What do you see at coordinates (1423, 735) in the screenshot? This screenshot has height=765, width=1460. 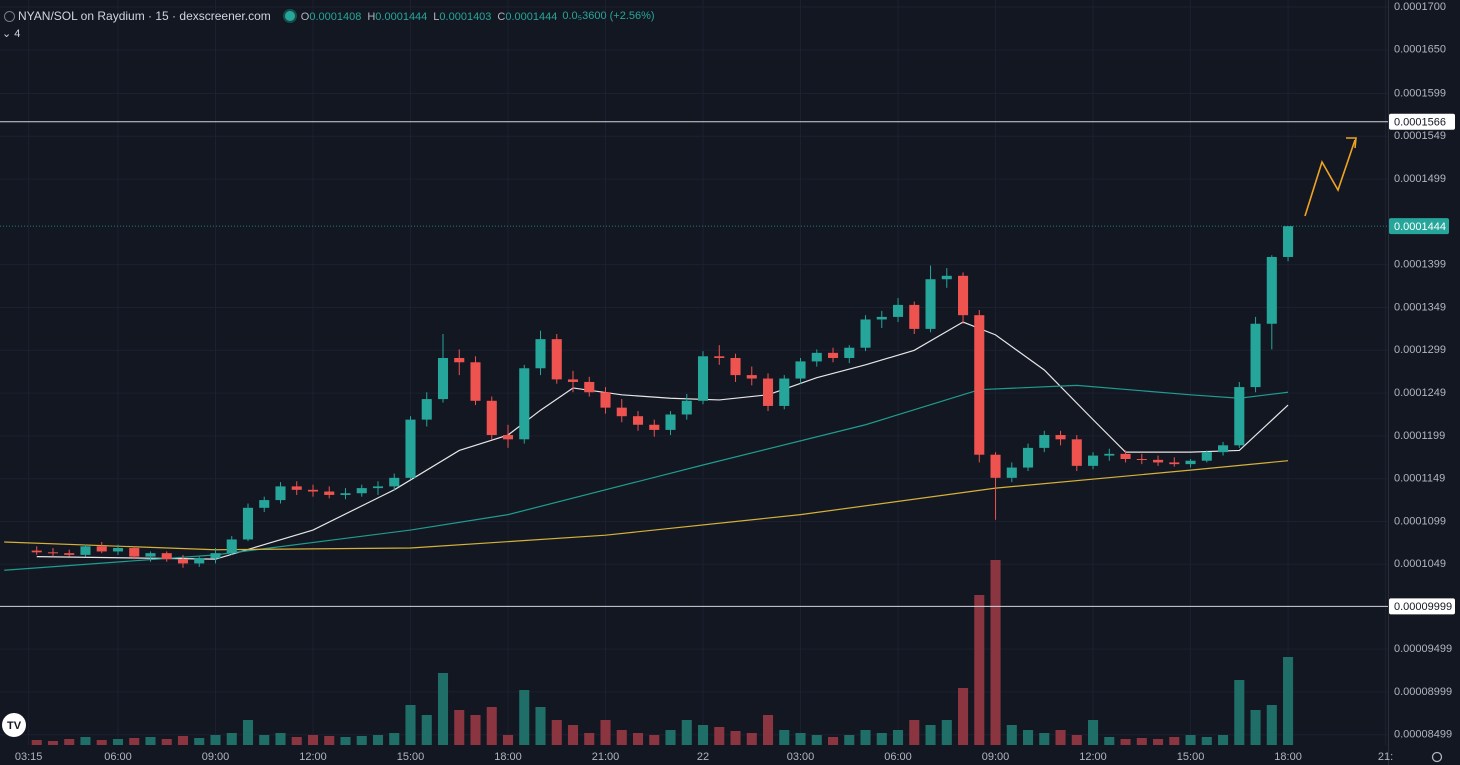 I see `y-tick-label: 0.00008499` at bounding box center [1423, 735].